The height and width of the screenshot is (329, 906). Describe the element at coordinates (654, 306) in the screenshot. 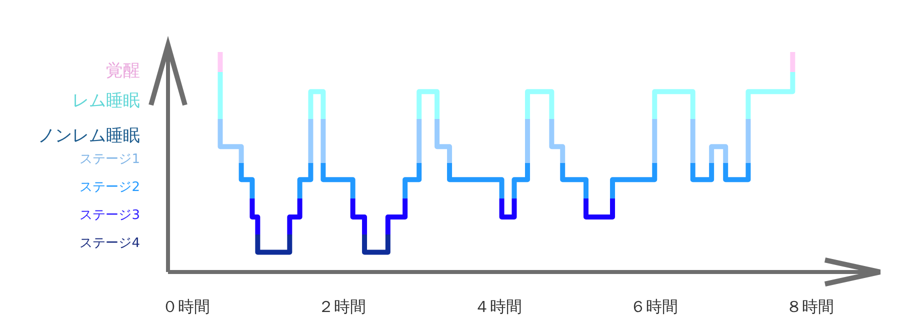

I see `x-tick-label: ６時間` at that location.